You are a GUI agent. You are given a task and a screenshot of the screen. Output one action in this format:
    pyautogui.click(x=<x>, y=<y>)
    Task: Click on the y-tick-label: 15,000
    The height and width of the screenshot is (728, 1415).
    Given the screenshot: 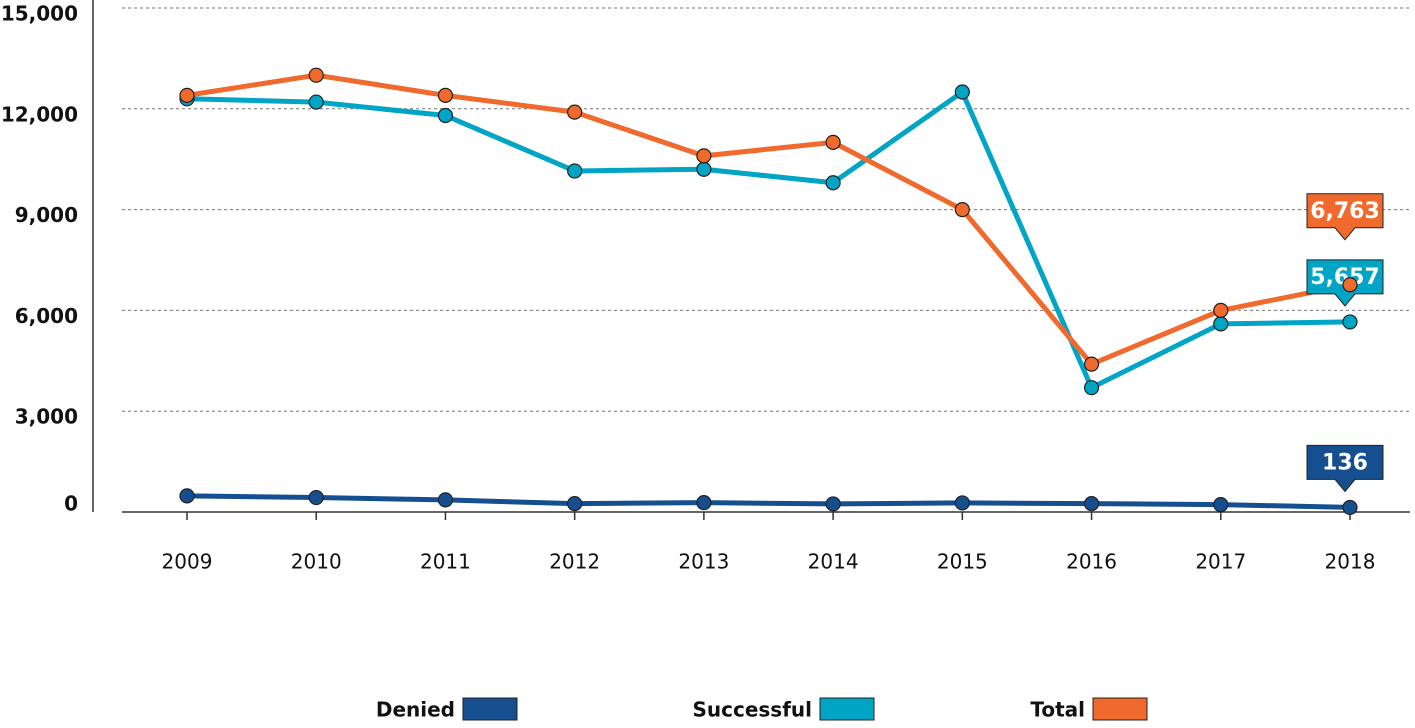 What is the action you would take?
    pyautogui.click(x=39, y=14)
    